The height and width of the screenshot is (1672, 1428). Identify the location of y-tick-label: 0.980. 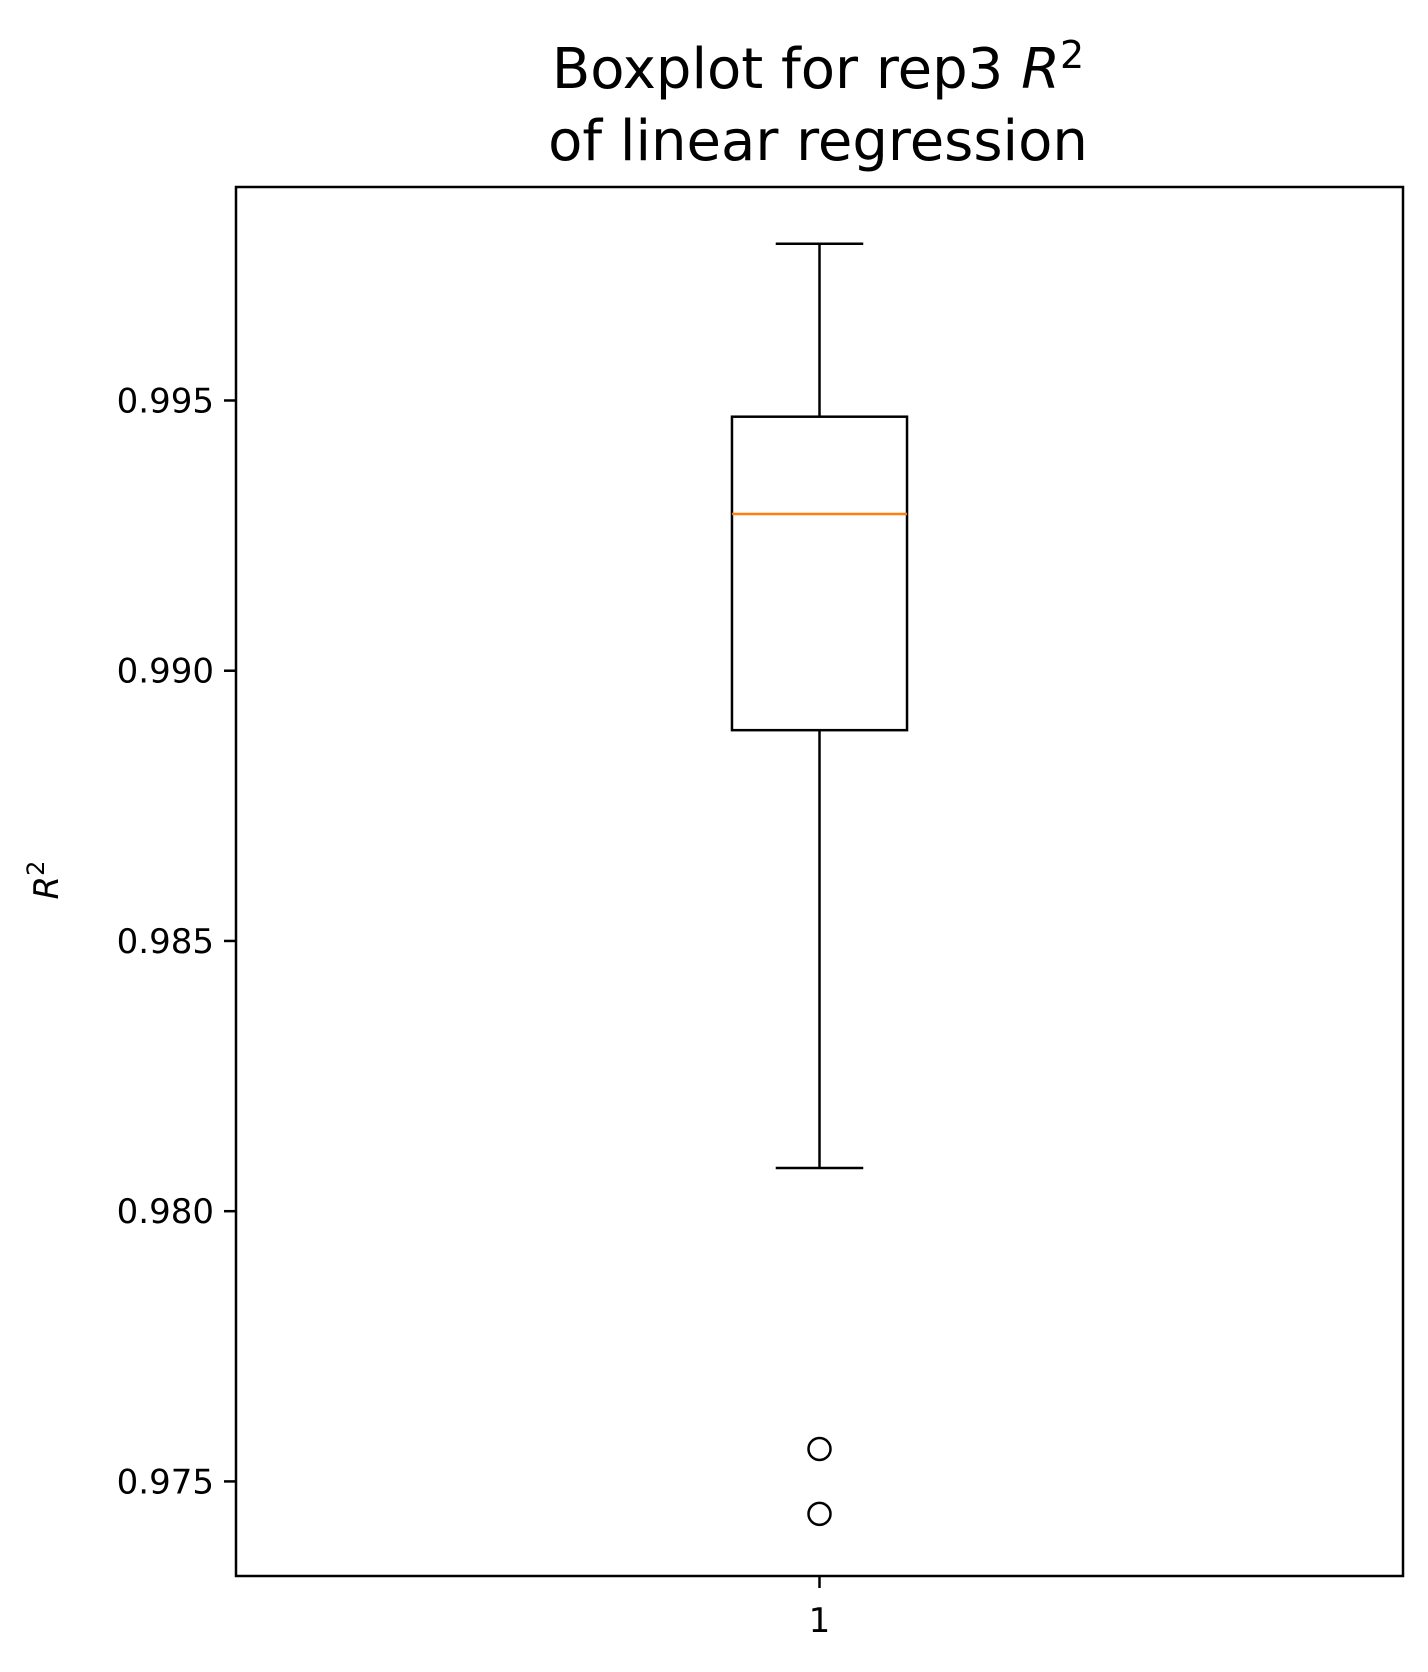
(165, 1212).